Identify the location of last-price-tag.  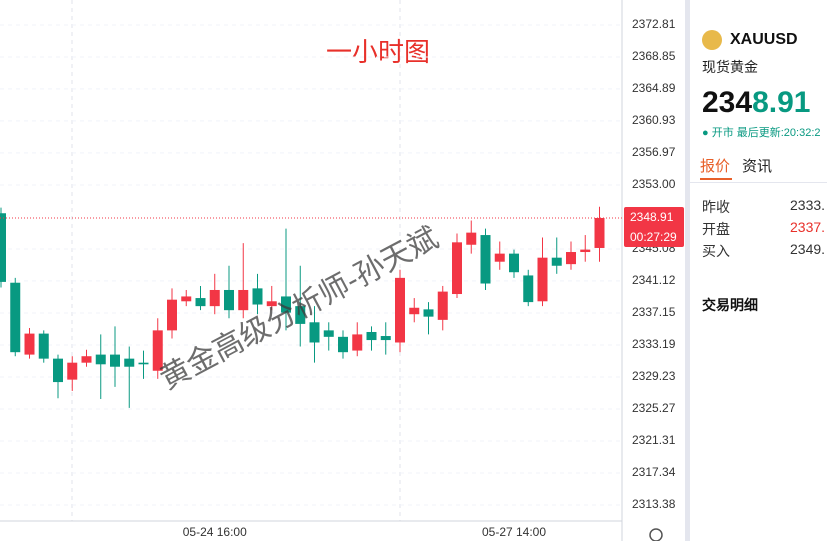
(654, 227).